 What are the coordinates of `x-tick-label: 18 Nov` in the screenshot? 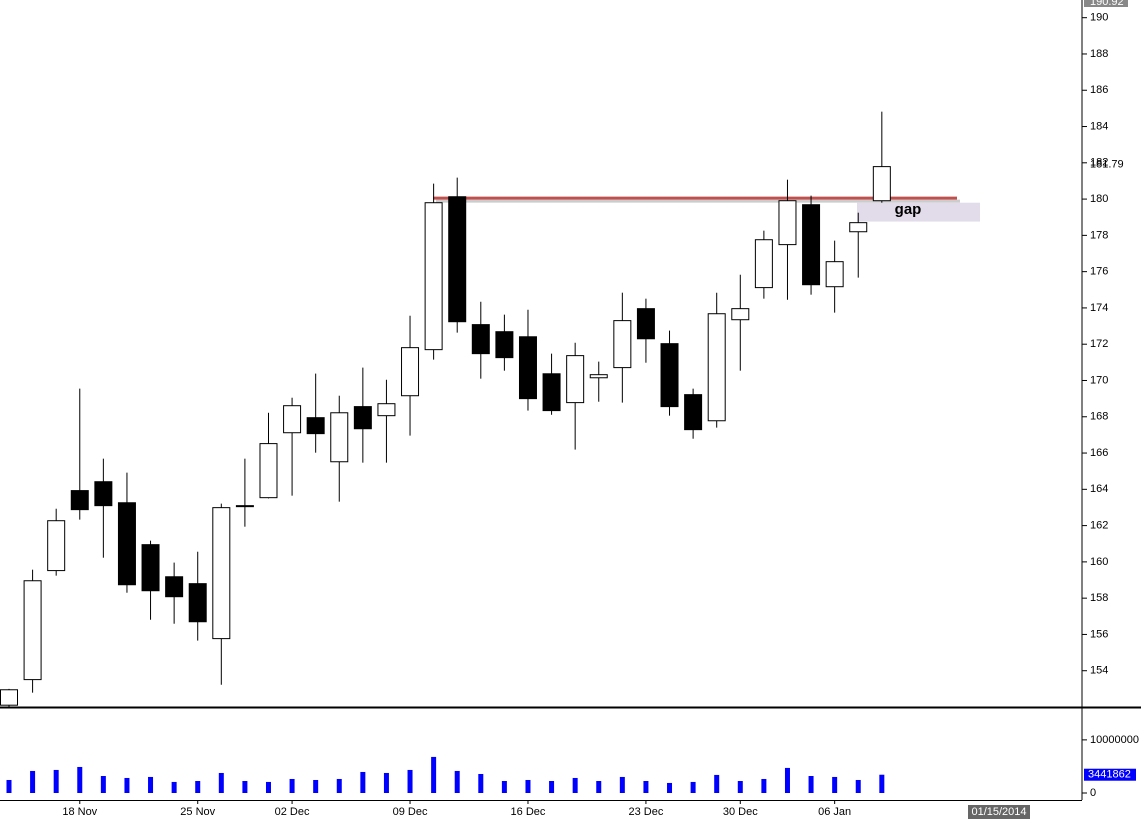 It's located at (79, 812).